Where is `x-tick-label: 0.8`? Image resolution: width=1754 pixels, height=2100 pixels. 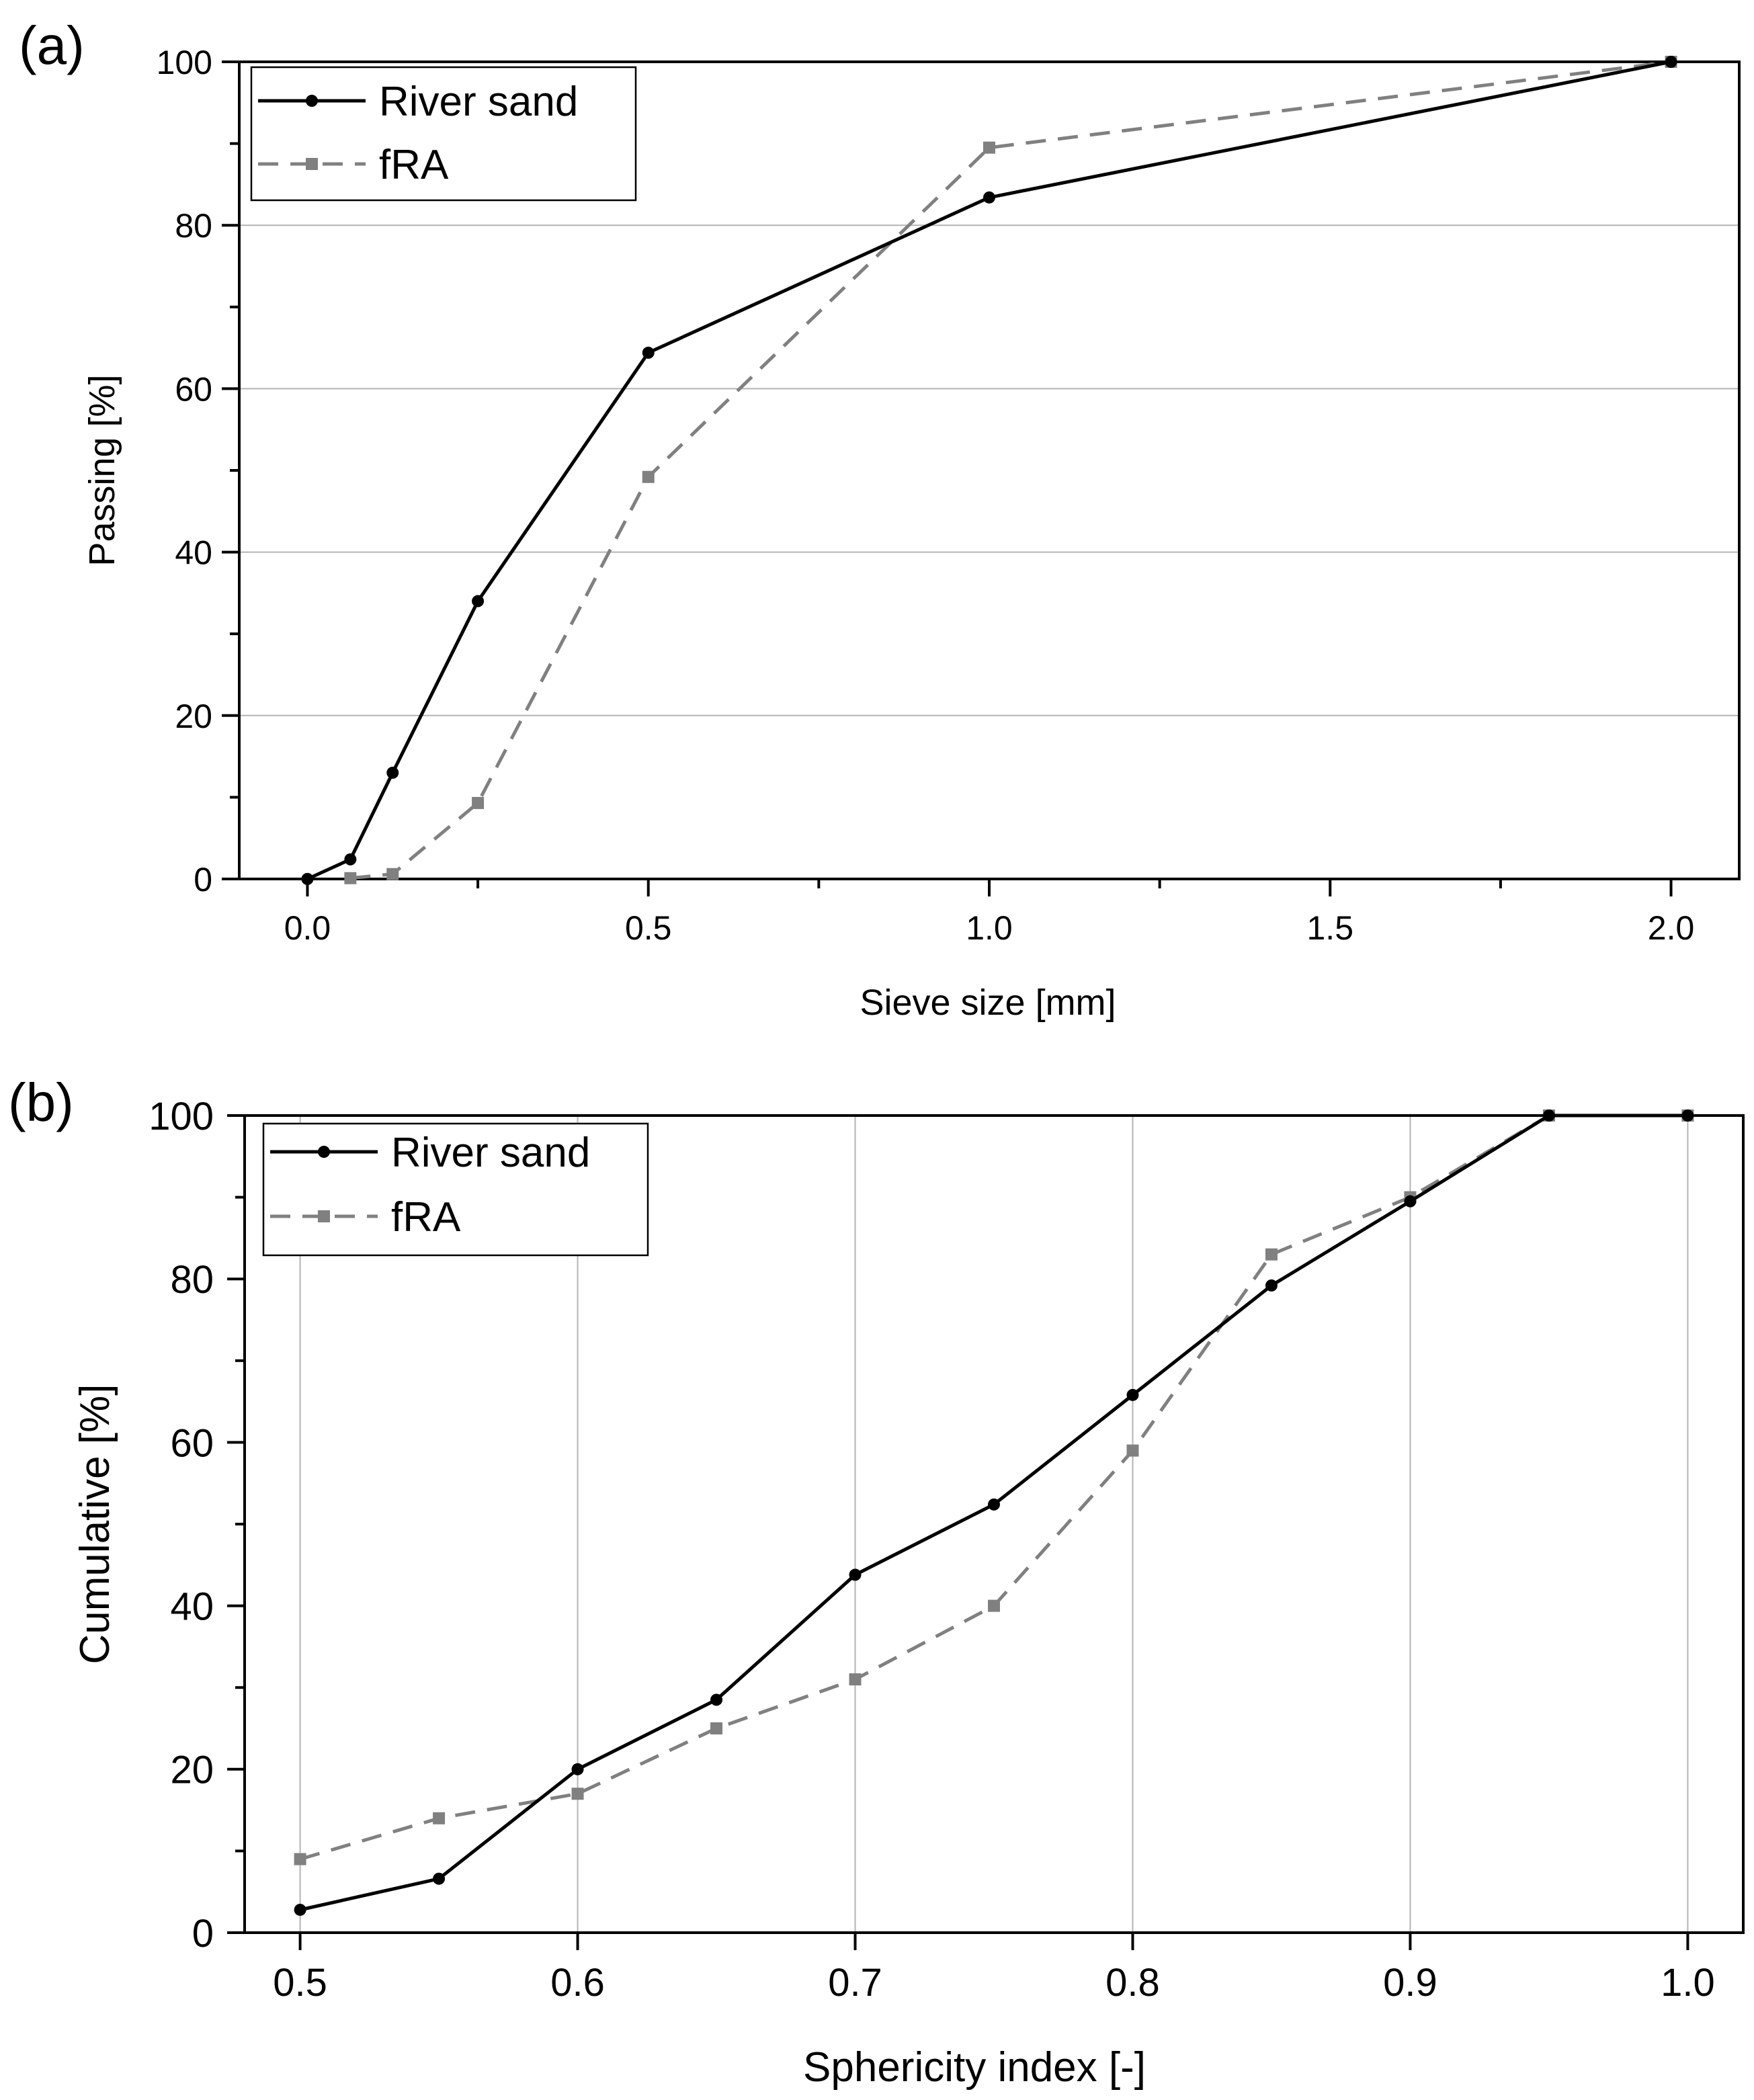
x-tick-label: 0.8 is located at coordinates (1132, 1983).